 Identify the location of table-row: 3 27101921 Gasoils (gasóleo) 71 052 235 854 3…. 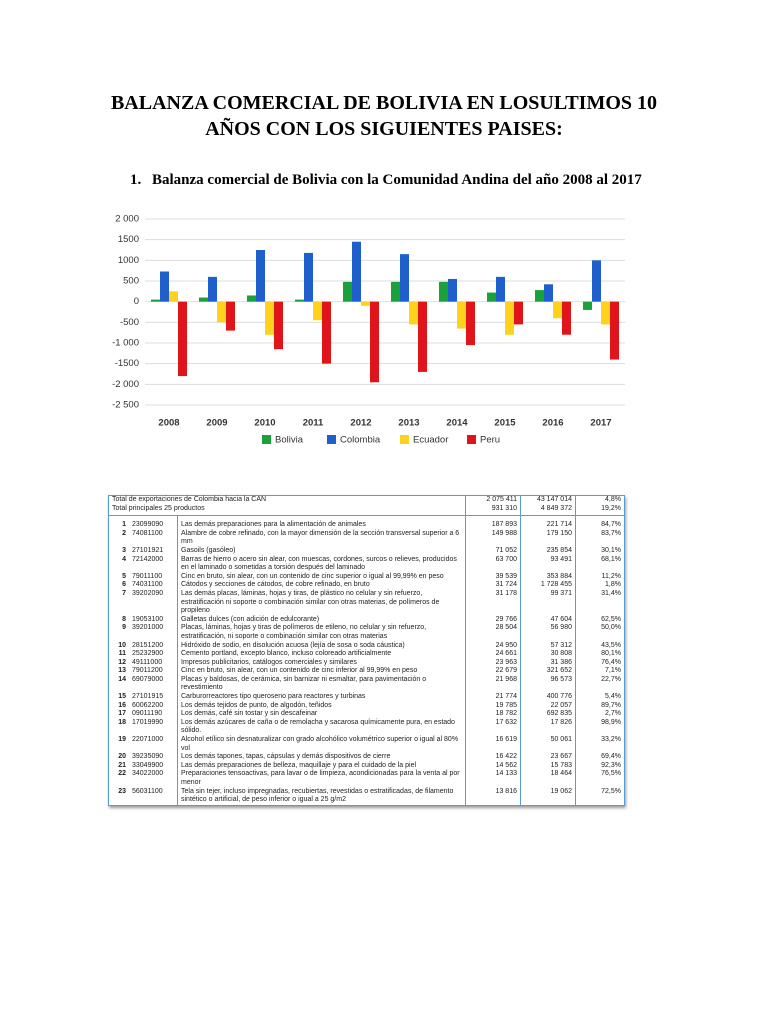
(367, 551).